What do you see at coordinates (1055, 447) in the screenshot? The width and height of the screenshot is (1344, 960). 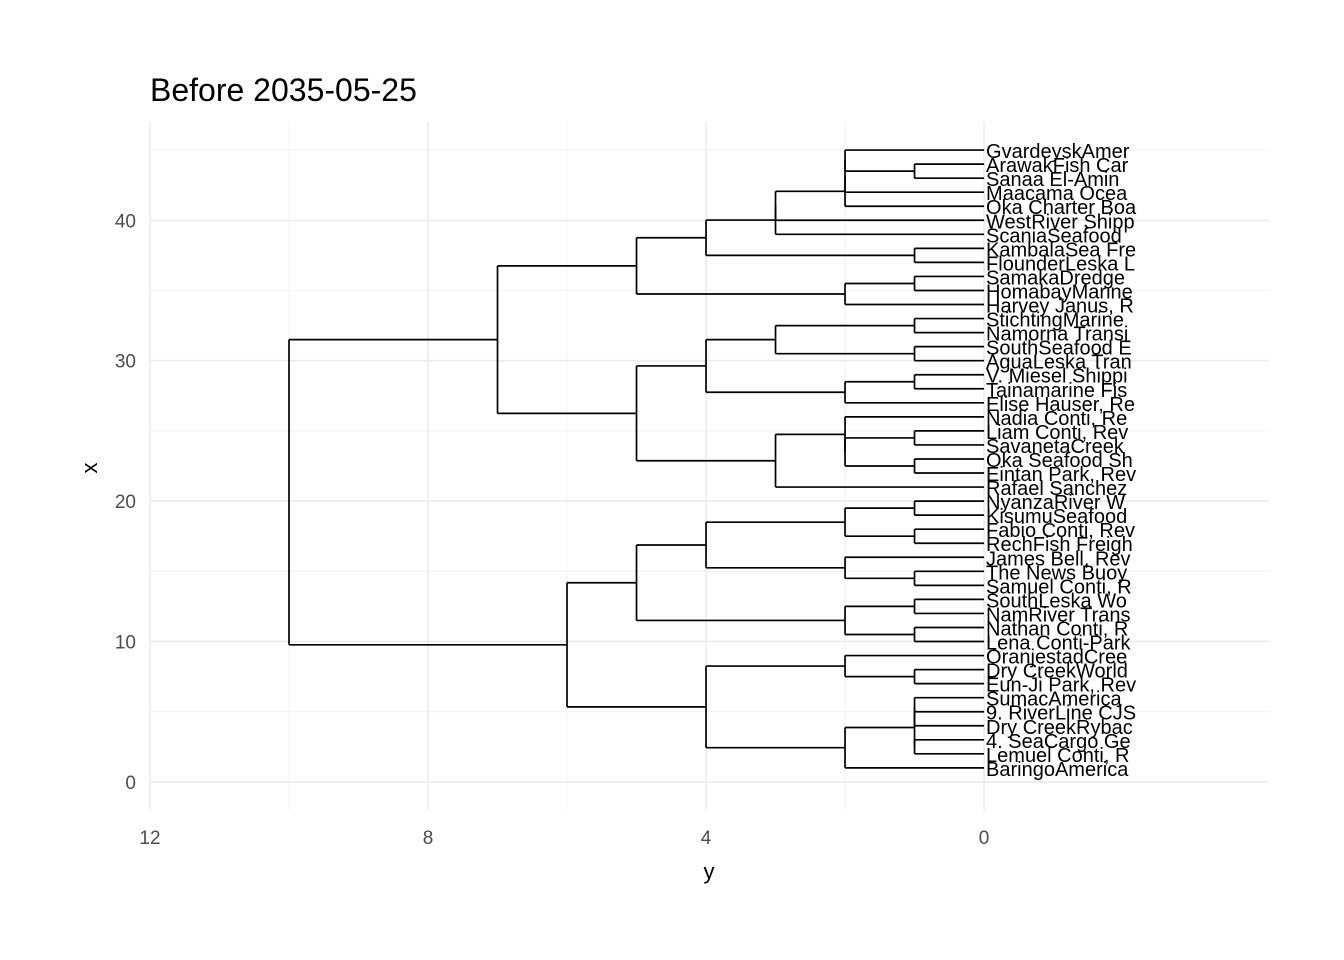 I see `leaf-label: SavanetaCreek` at bounding box center [1055, 447].